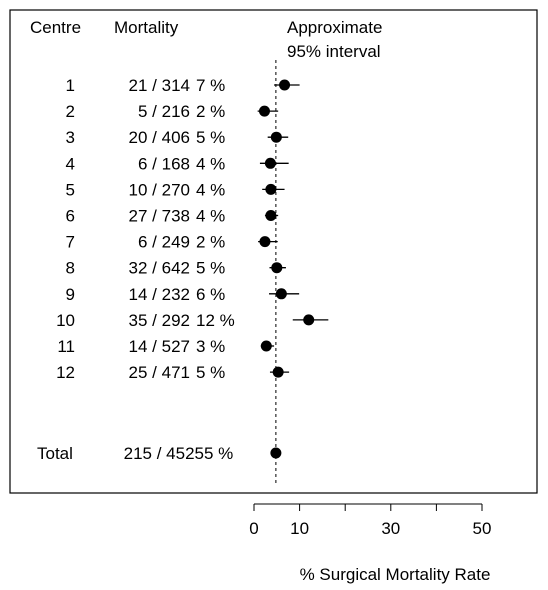 The height and width of the screenshot is (590, 548). What do you see at coordinates (270, 163) in the screenshot?
I see `row-4-point` at bounding box center [270, 163].